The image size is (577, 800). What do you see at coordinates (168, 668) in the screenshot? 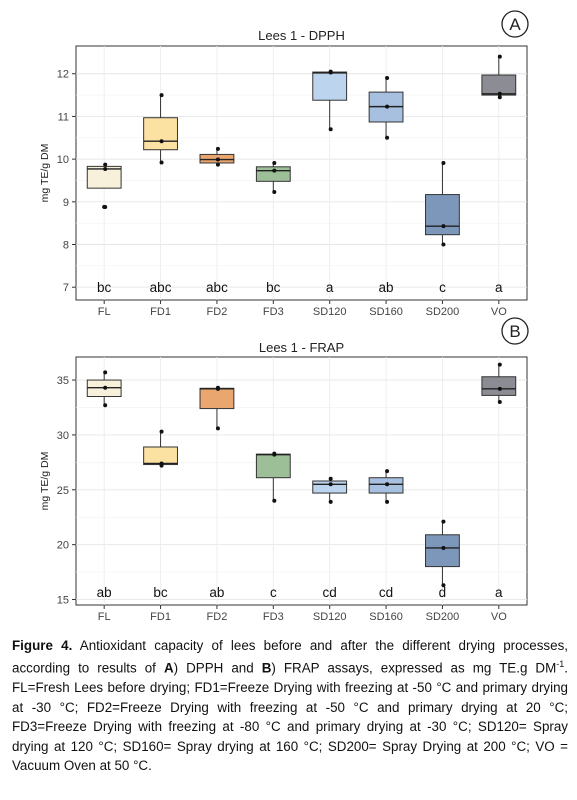
I see `caption-panel-a: A` at bounding box center [168, 668].